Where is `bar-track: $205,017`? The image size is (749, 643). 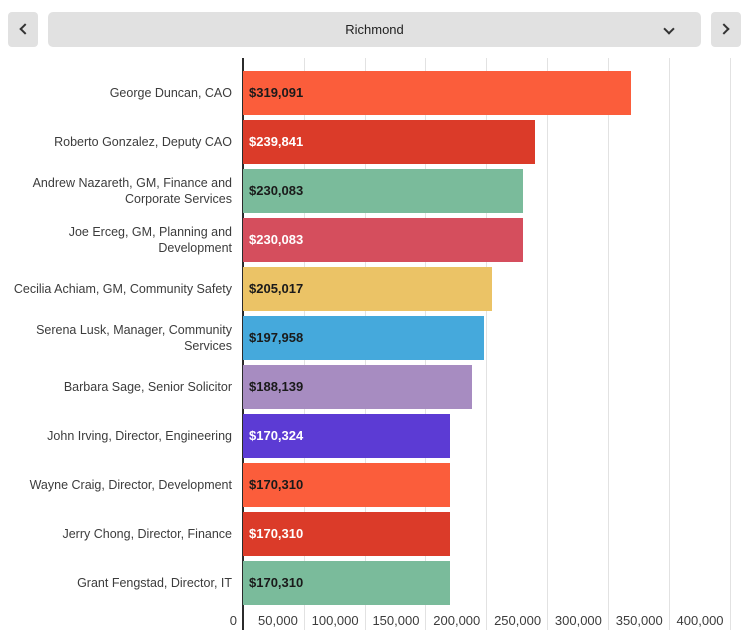 bar-track: $205,017 is located at coordinates (496, 288).